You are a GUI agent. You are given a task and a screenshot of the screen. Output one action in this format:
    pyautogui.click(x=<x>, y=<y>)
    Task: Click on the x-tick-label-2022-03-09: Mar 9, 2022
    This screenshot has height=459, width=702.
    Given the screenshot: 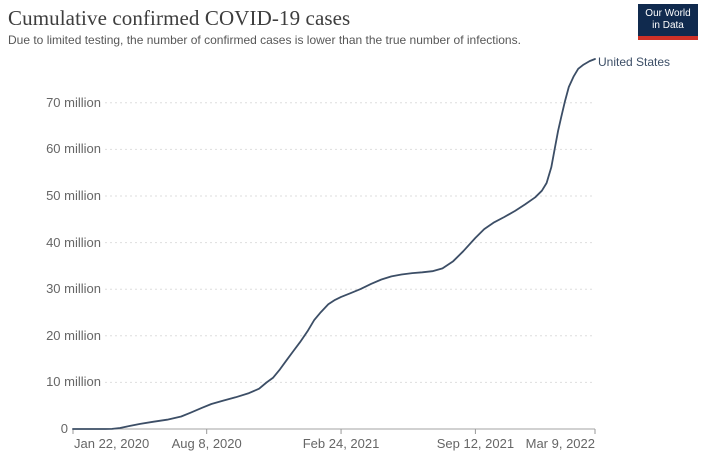 What is the action you would take?
    pyautogui.click(x=560, y=443)
    